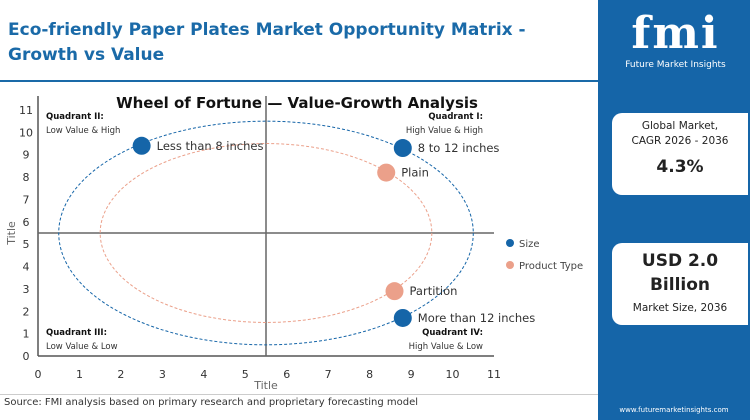 This screenshot has width=750, height=420. What do you see at coordinates (83, 131) in the screenshot?
I see `quadrant-description: Low Value & High` at bounding box center [83, 131].